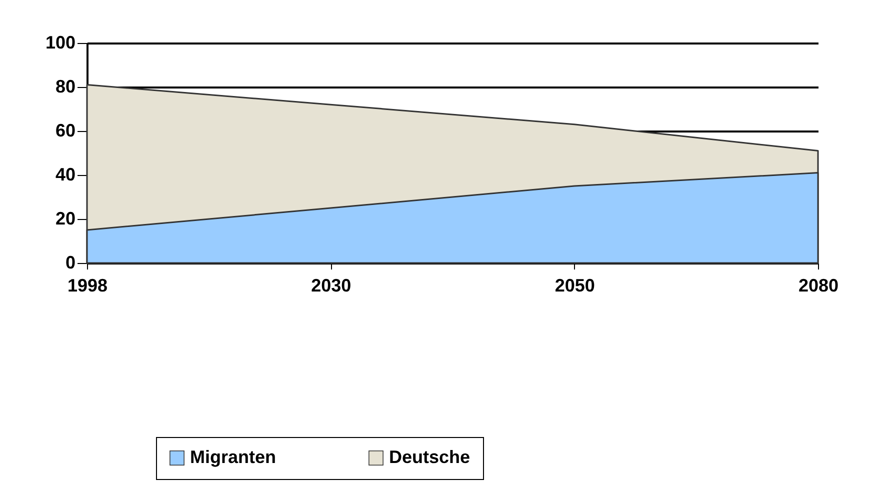 The width and height of the screenshot is (872, 486). I want to click on y-tick-label: 60, so click(65, 130).